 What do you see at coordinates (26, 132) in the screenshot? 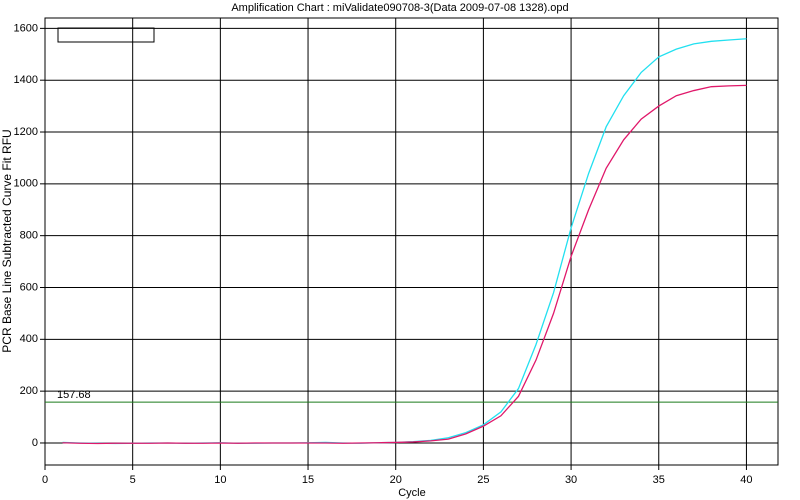
I see `y-tick-label: 1200` at bounding box center [26, 132].